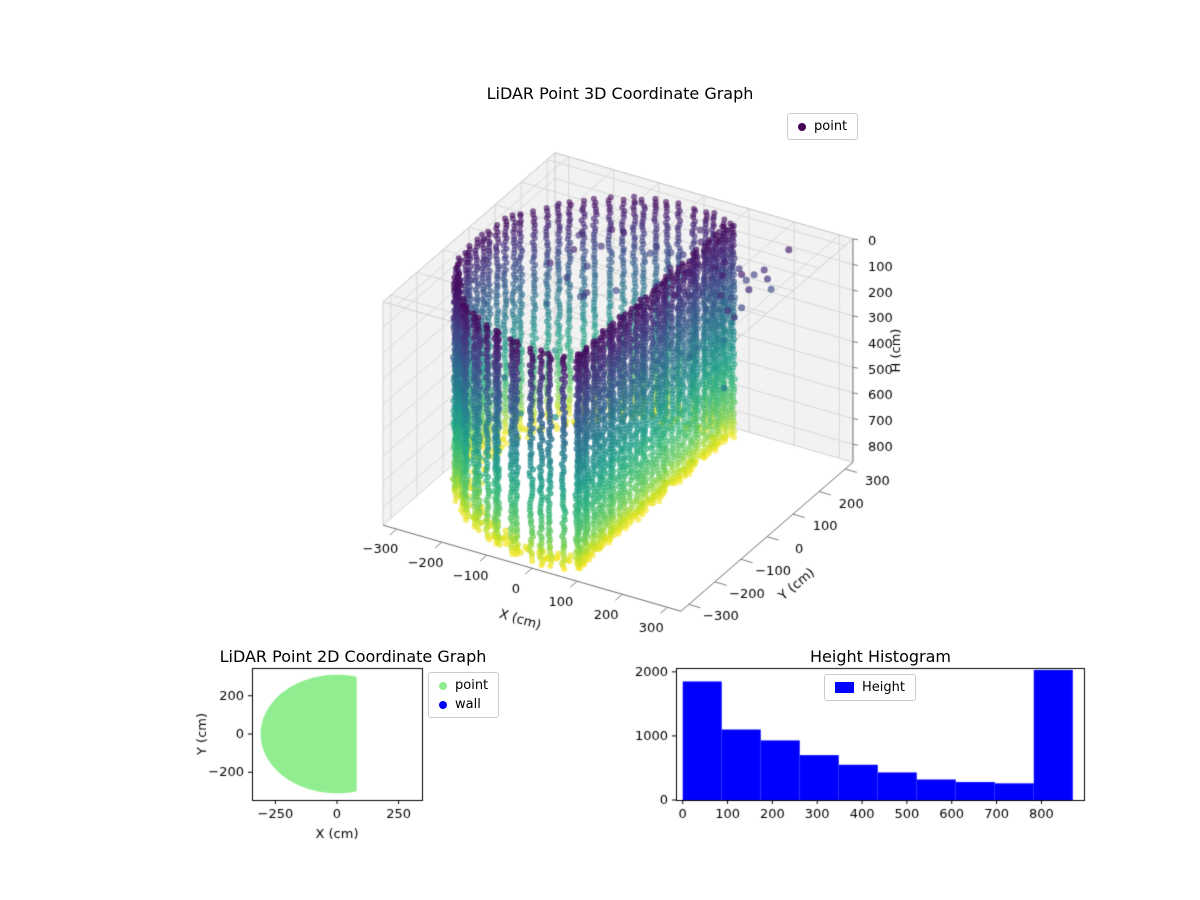 The height and width of the screenshot is (900, 1200). What do you see at coordinates (880, 656) in the screenshot?
I see `histogram-title: Height Histogram` at bounding box center [880, 656].